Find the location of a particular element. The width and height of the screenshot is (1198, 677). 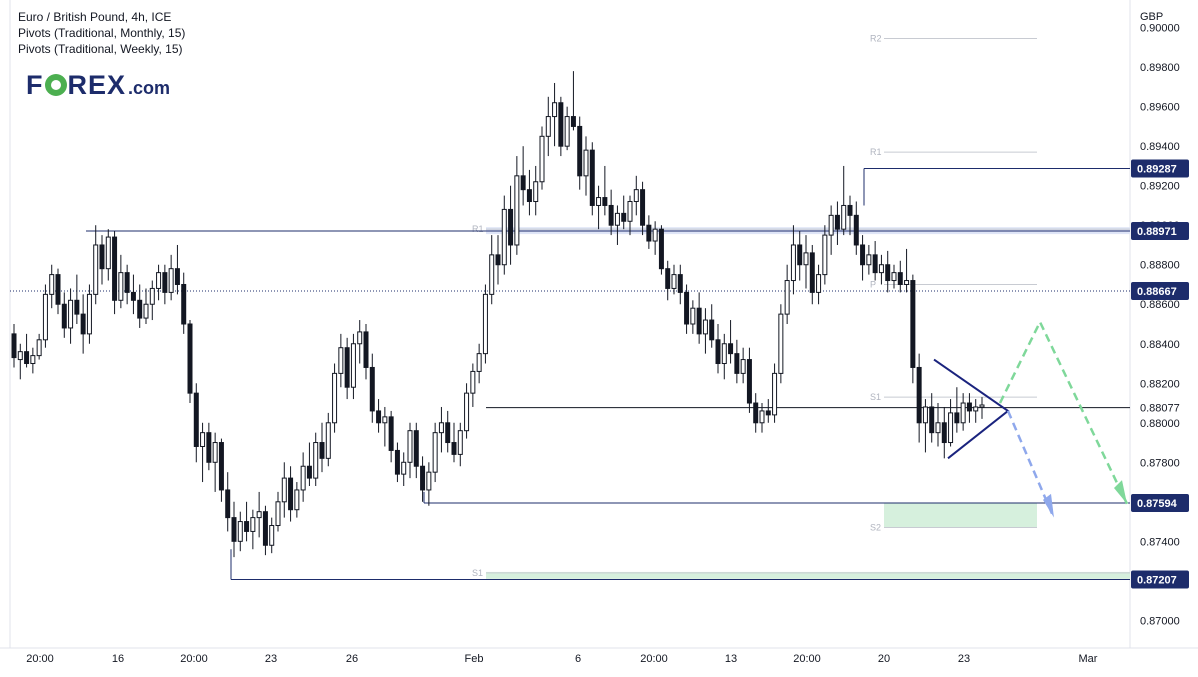

x-tick-label: 6 is located at coordinates (578, 659).